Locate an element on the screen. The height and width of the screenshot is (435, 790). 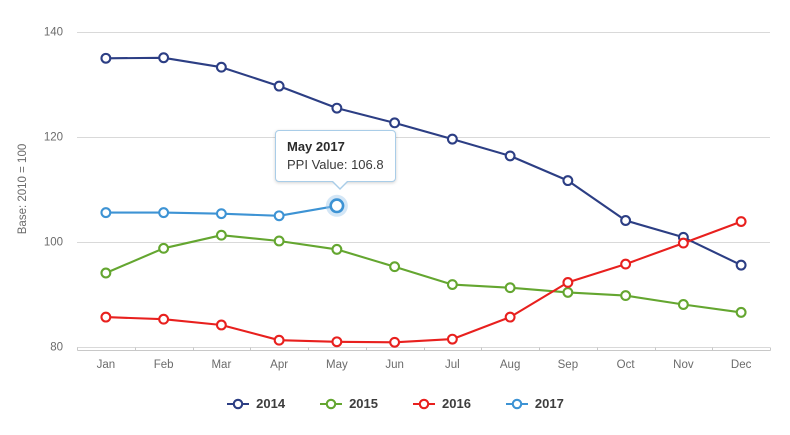
data-point-2015-Dec is located at coordinates (741, 312).